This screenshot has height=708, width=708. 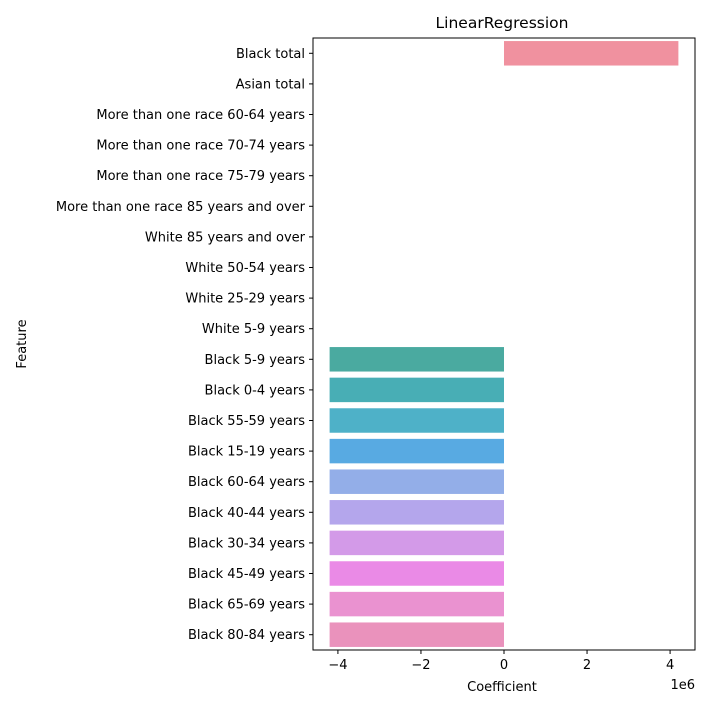 I want to click on y-tick-label: More than one race 75-79 years, so click(x=200, y=176).